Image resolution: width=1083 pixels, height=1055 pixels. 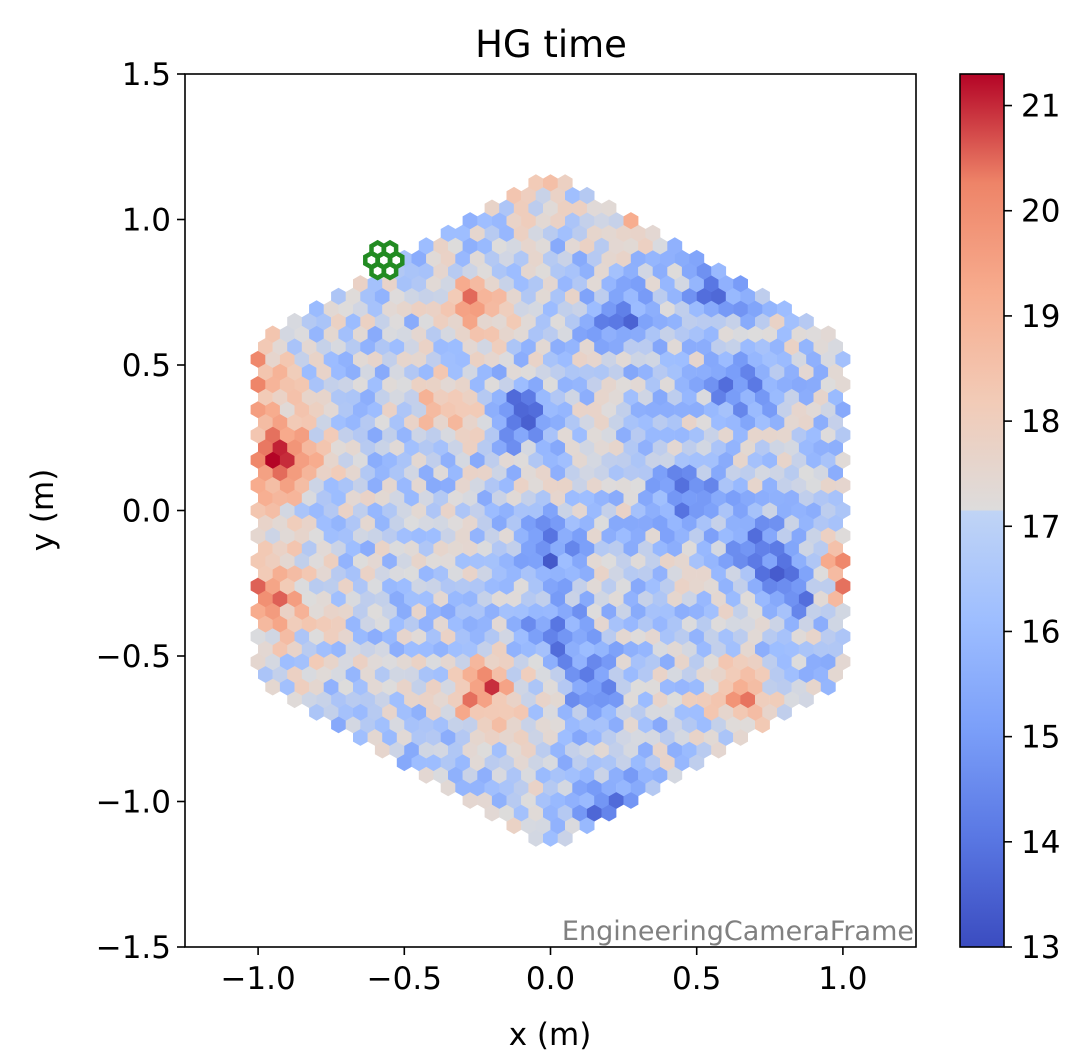 I want to click on y-tick-label: 1.0, so click(x=146, y=221).